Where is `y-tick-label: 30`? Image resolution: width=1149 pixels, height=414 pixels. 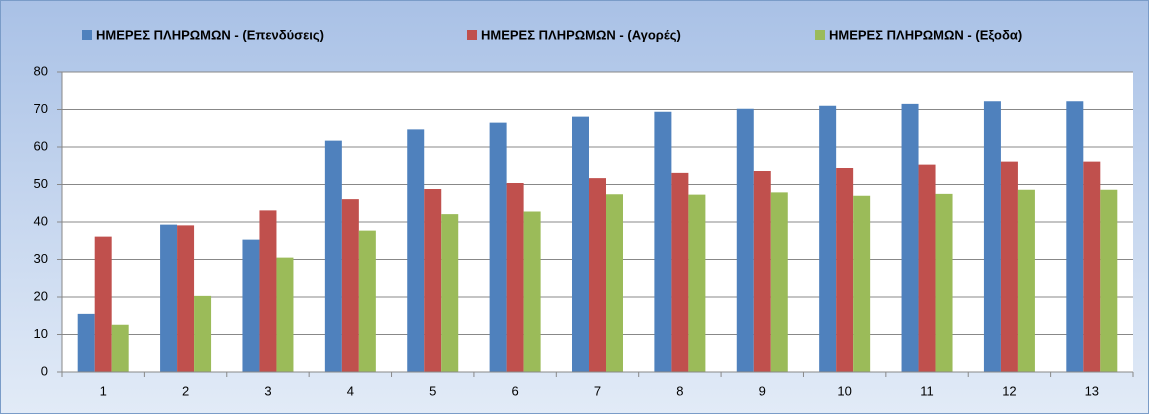
y-tick-label: 30 is located at coordinates (41, 258).